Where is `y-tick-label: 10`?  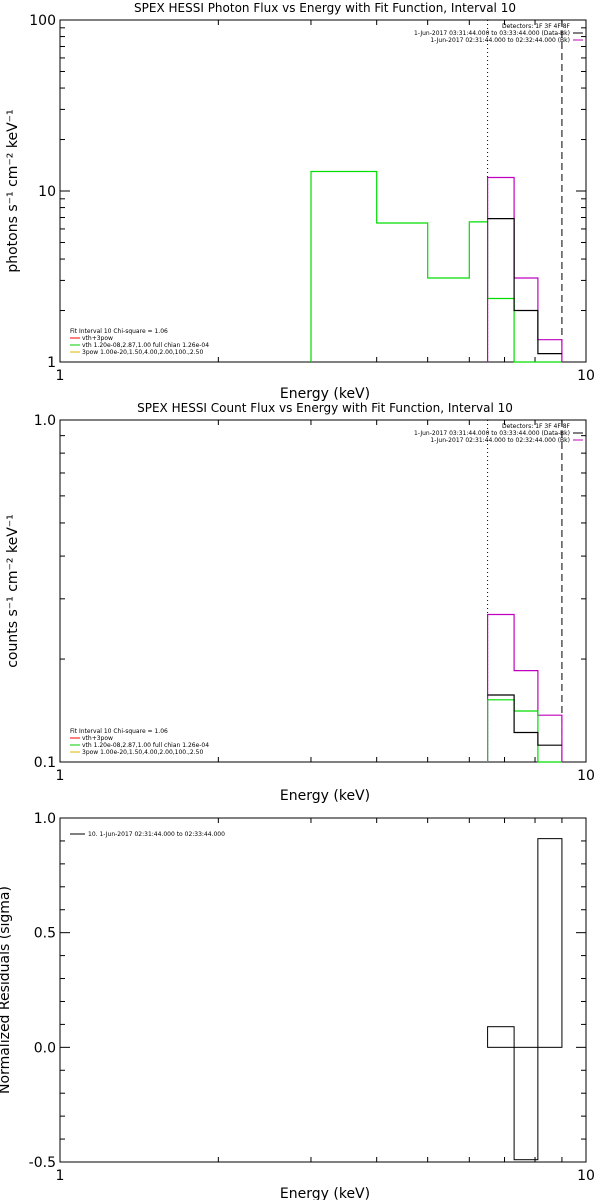 y-tick-label: 10 is located at coordinates (47, 192).